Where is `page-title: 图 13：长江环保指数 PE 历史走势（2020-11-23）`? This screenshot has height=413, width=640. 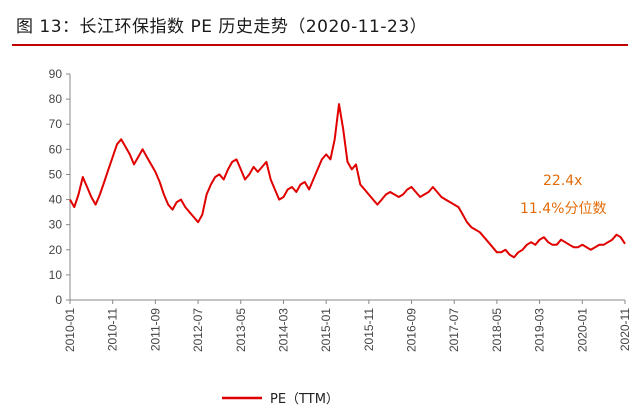 page-title: 图 13：长江环保指数 PE 历史走势（2020-11-23） is located at coordinates (222, 27).